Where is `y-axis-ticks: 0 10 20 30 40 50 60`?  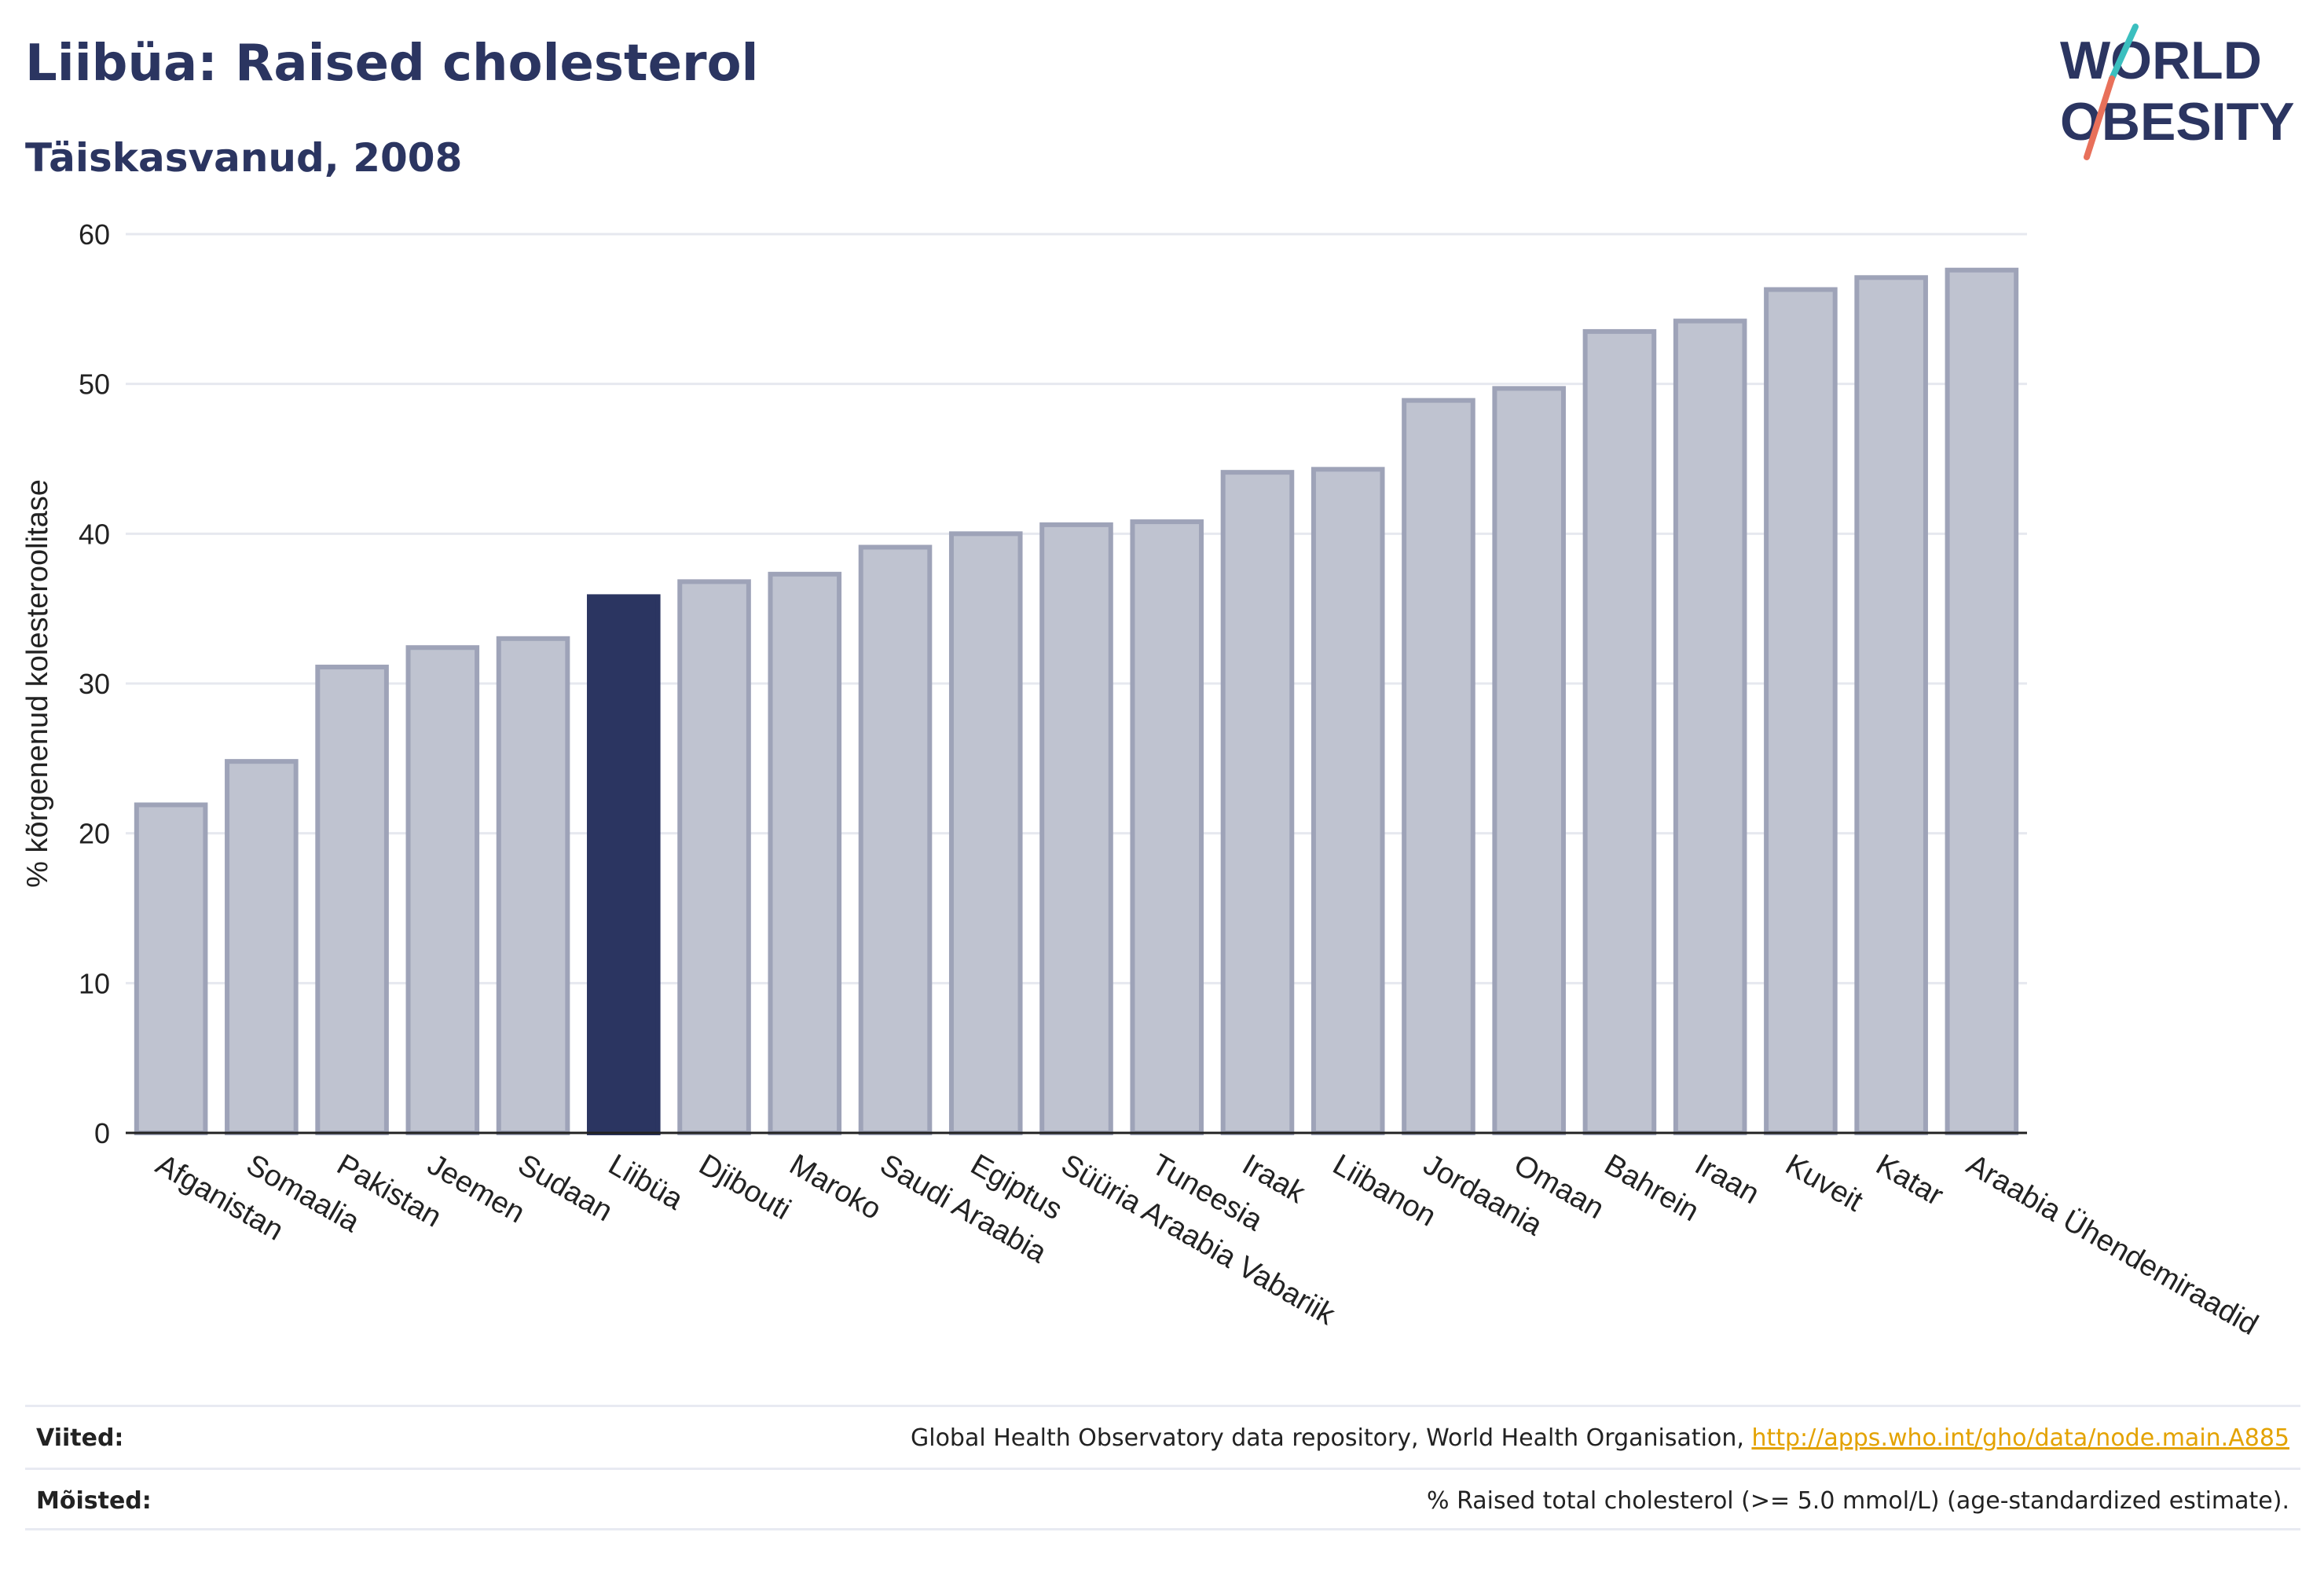 y-axis-ticks: 0 10 20 30 40 50 60 is located at coordinates (94, 683).